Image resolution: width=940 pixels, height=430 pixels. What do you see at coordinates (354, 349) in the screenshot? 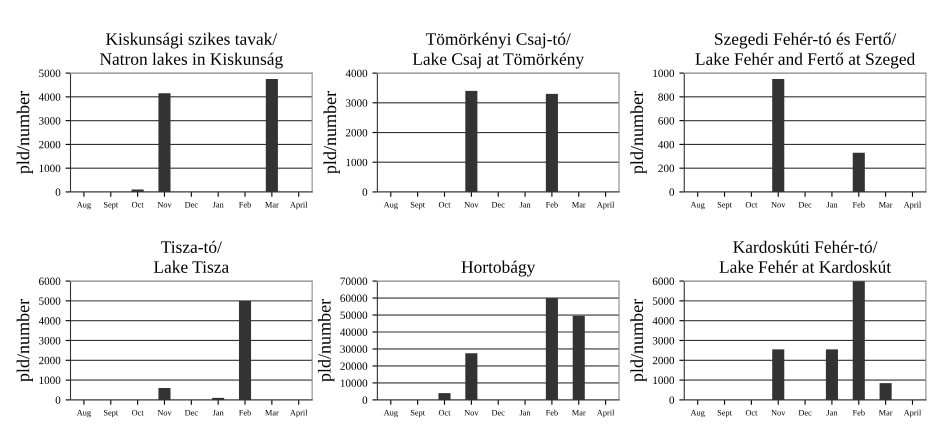
I see `y-tick-label: 30000` at bounding box center [354, 349].